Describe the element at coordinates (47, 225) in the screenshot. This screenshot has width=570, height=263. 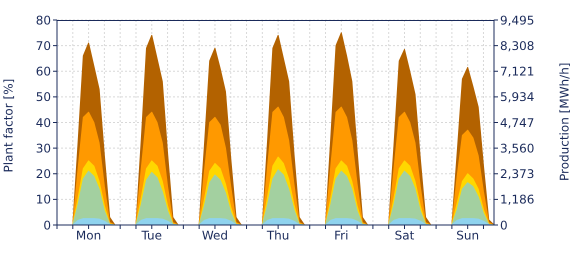
I see `y-tick-label: 0` at that location.